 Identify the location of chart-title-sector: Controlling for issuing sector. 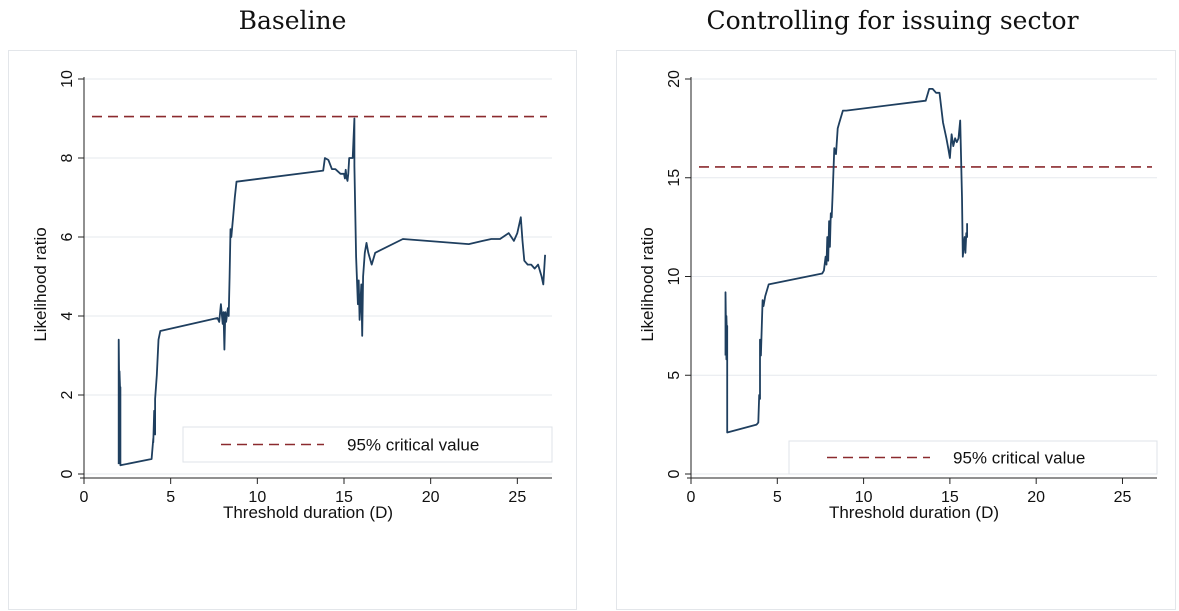
(892, 20).